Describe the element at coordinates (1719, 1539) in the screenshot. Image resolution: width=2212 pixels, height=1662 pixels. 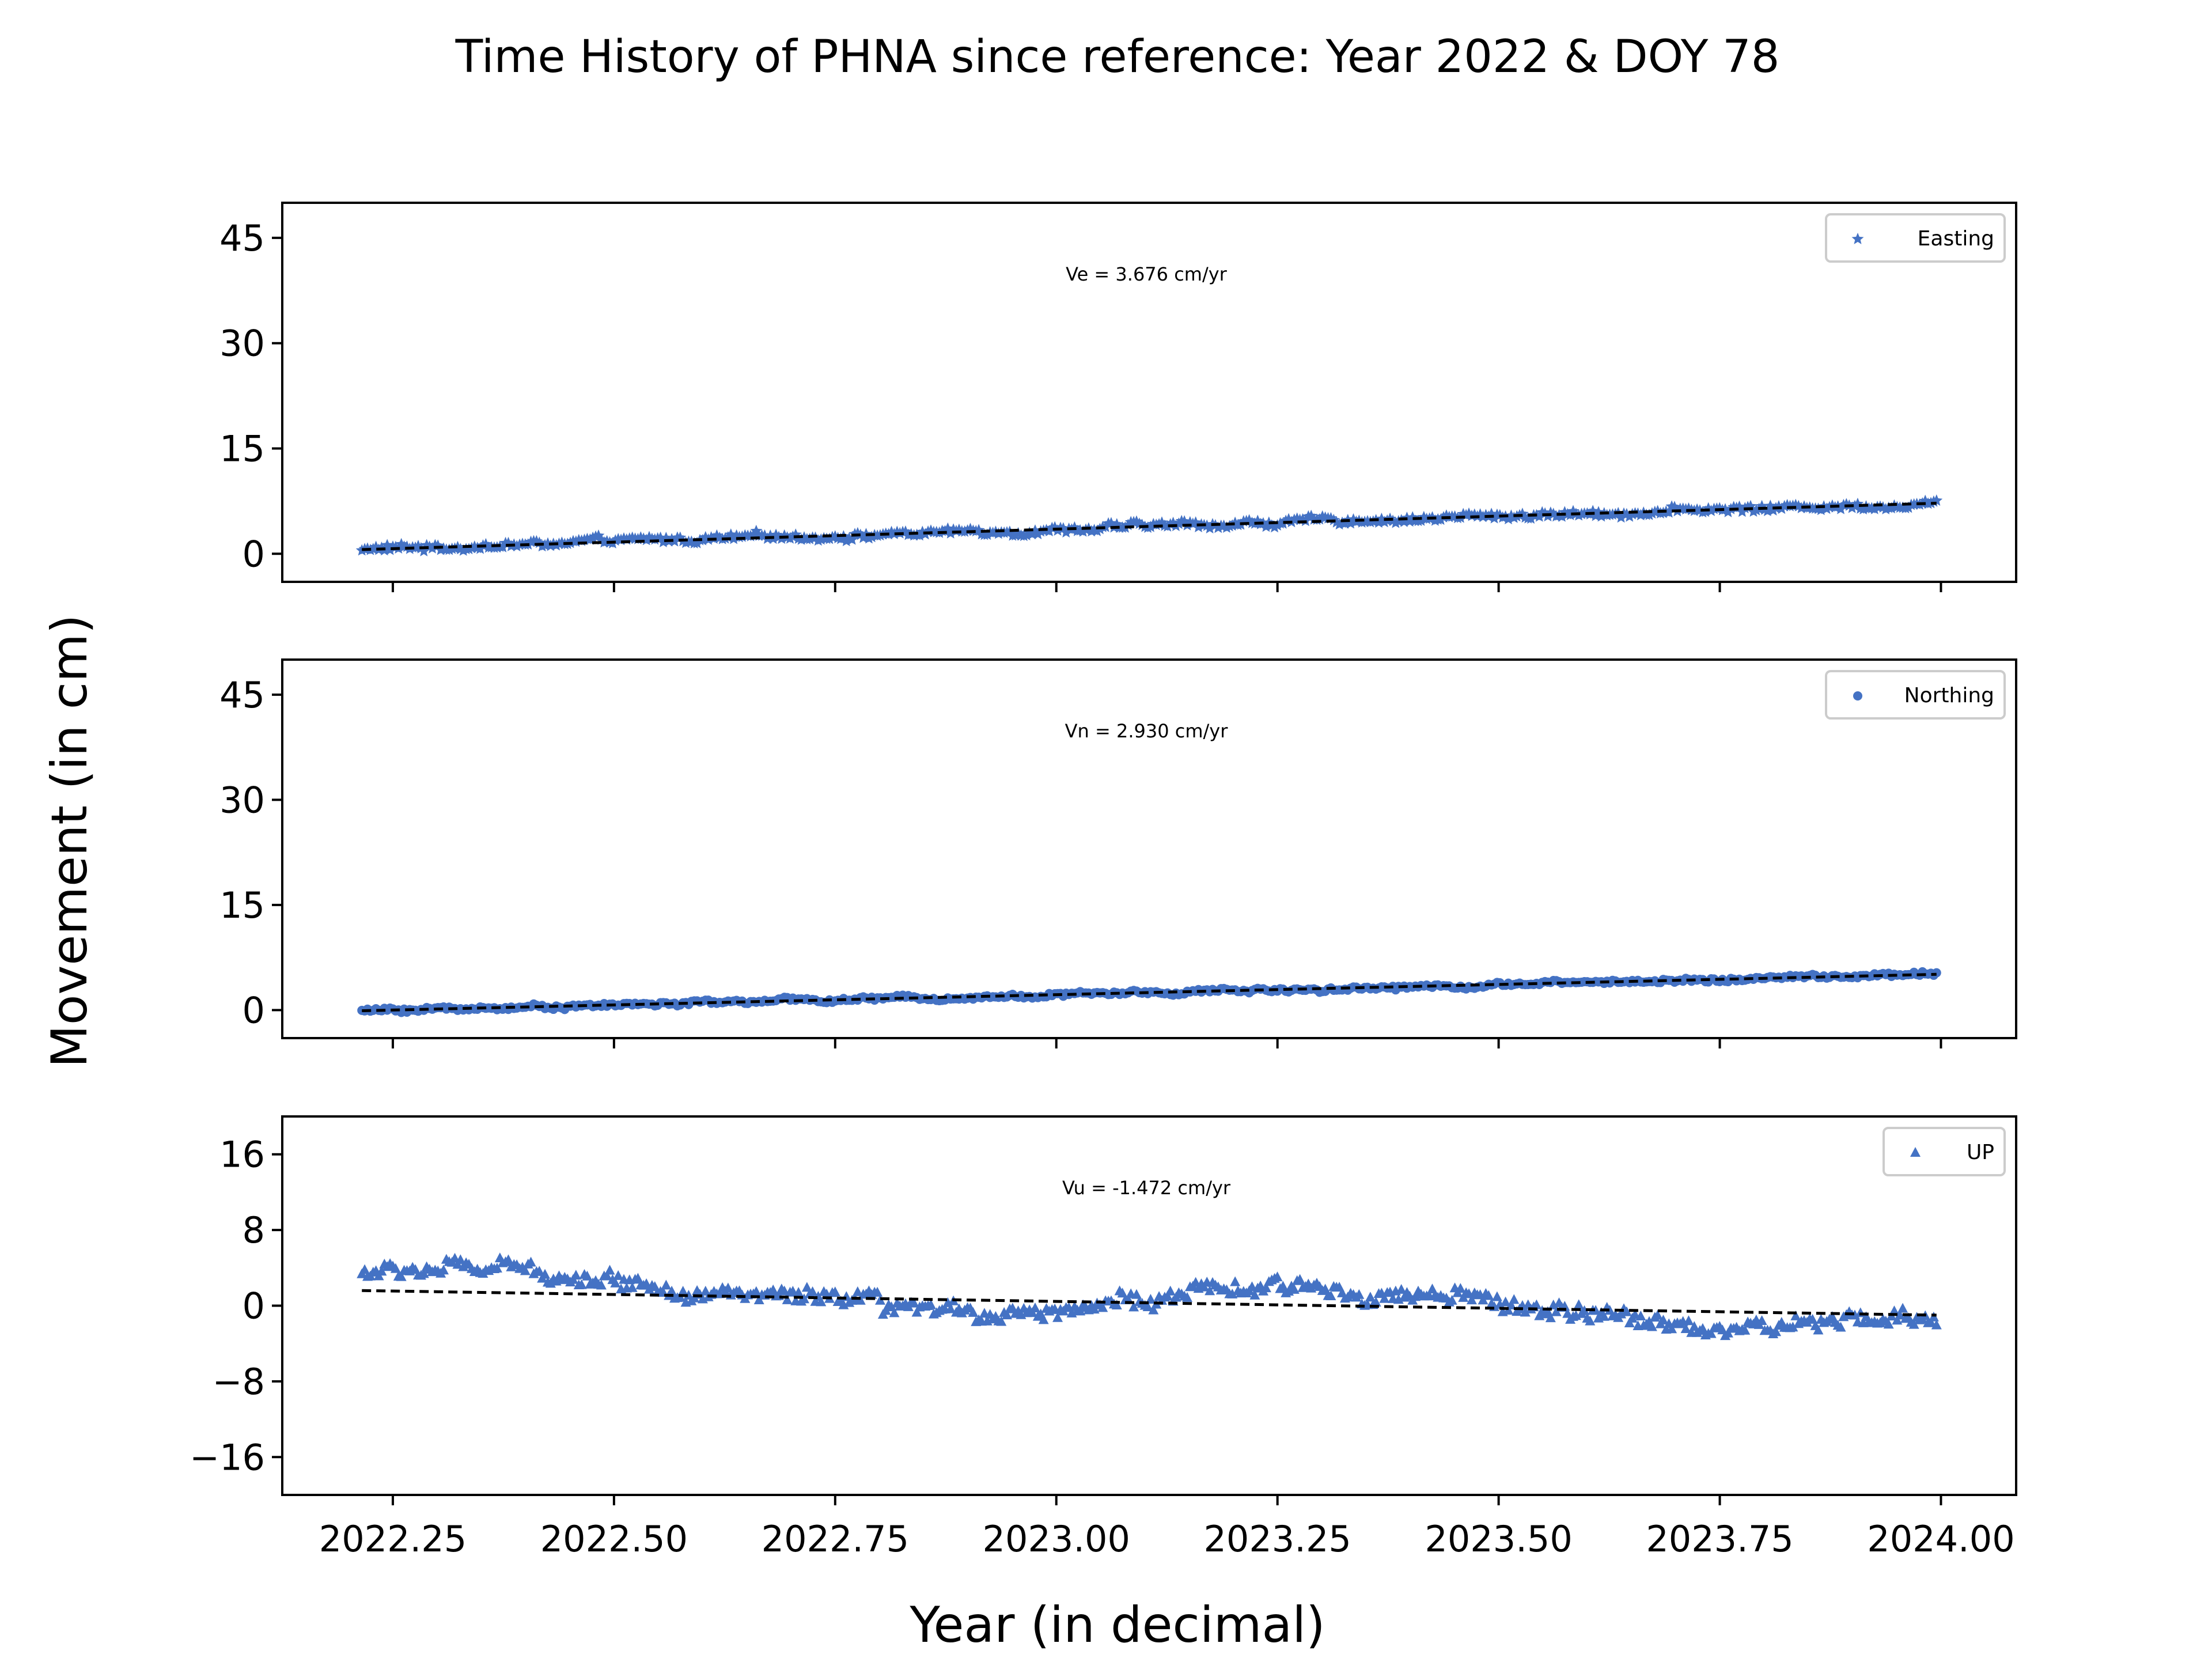
I see `xtick-label: 2023.75` at that location.